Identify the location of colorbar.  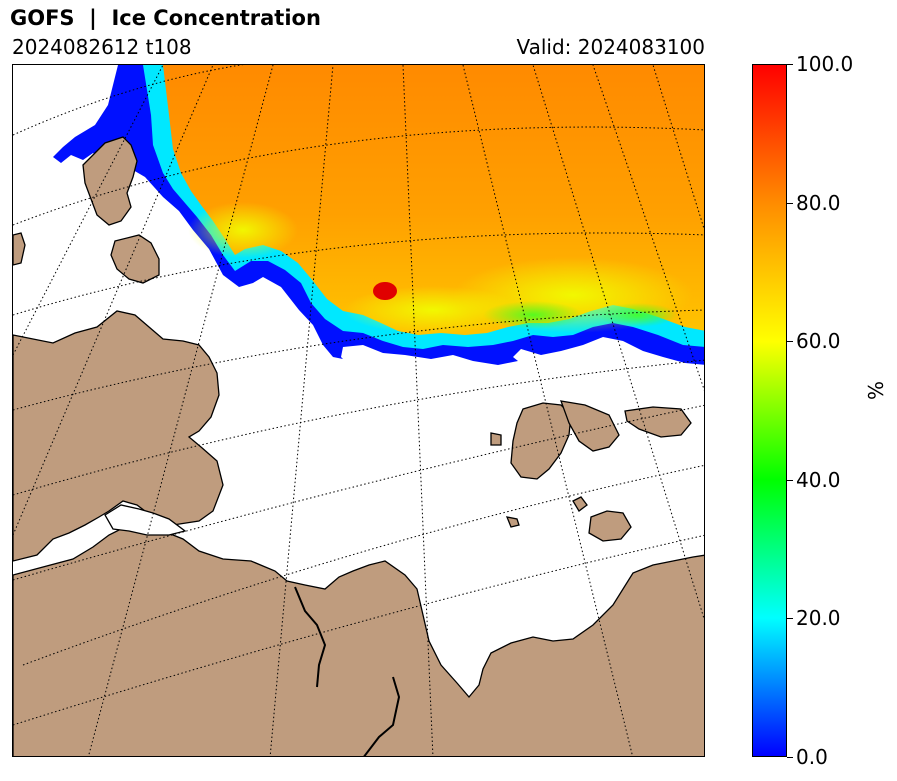
(769, 410).